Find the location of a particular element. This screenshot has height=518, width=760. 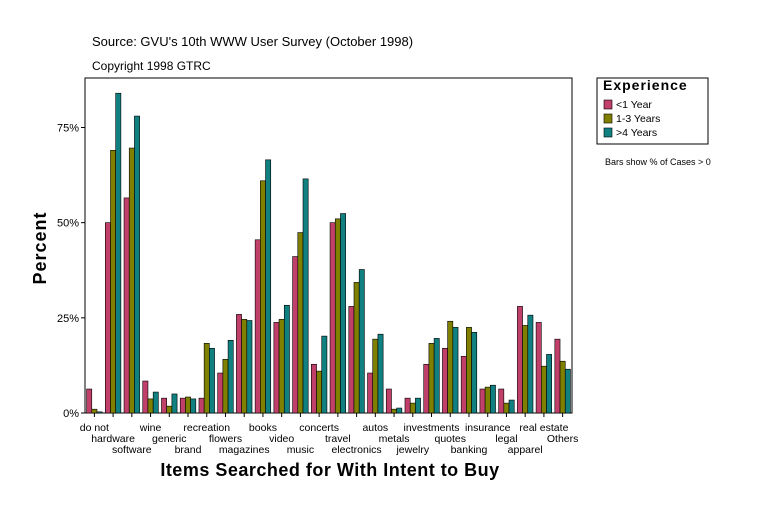

x-tick-label: video is located at coordinates (281, 439).